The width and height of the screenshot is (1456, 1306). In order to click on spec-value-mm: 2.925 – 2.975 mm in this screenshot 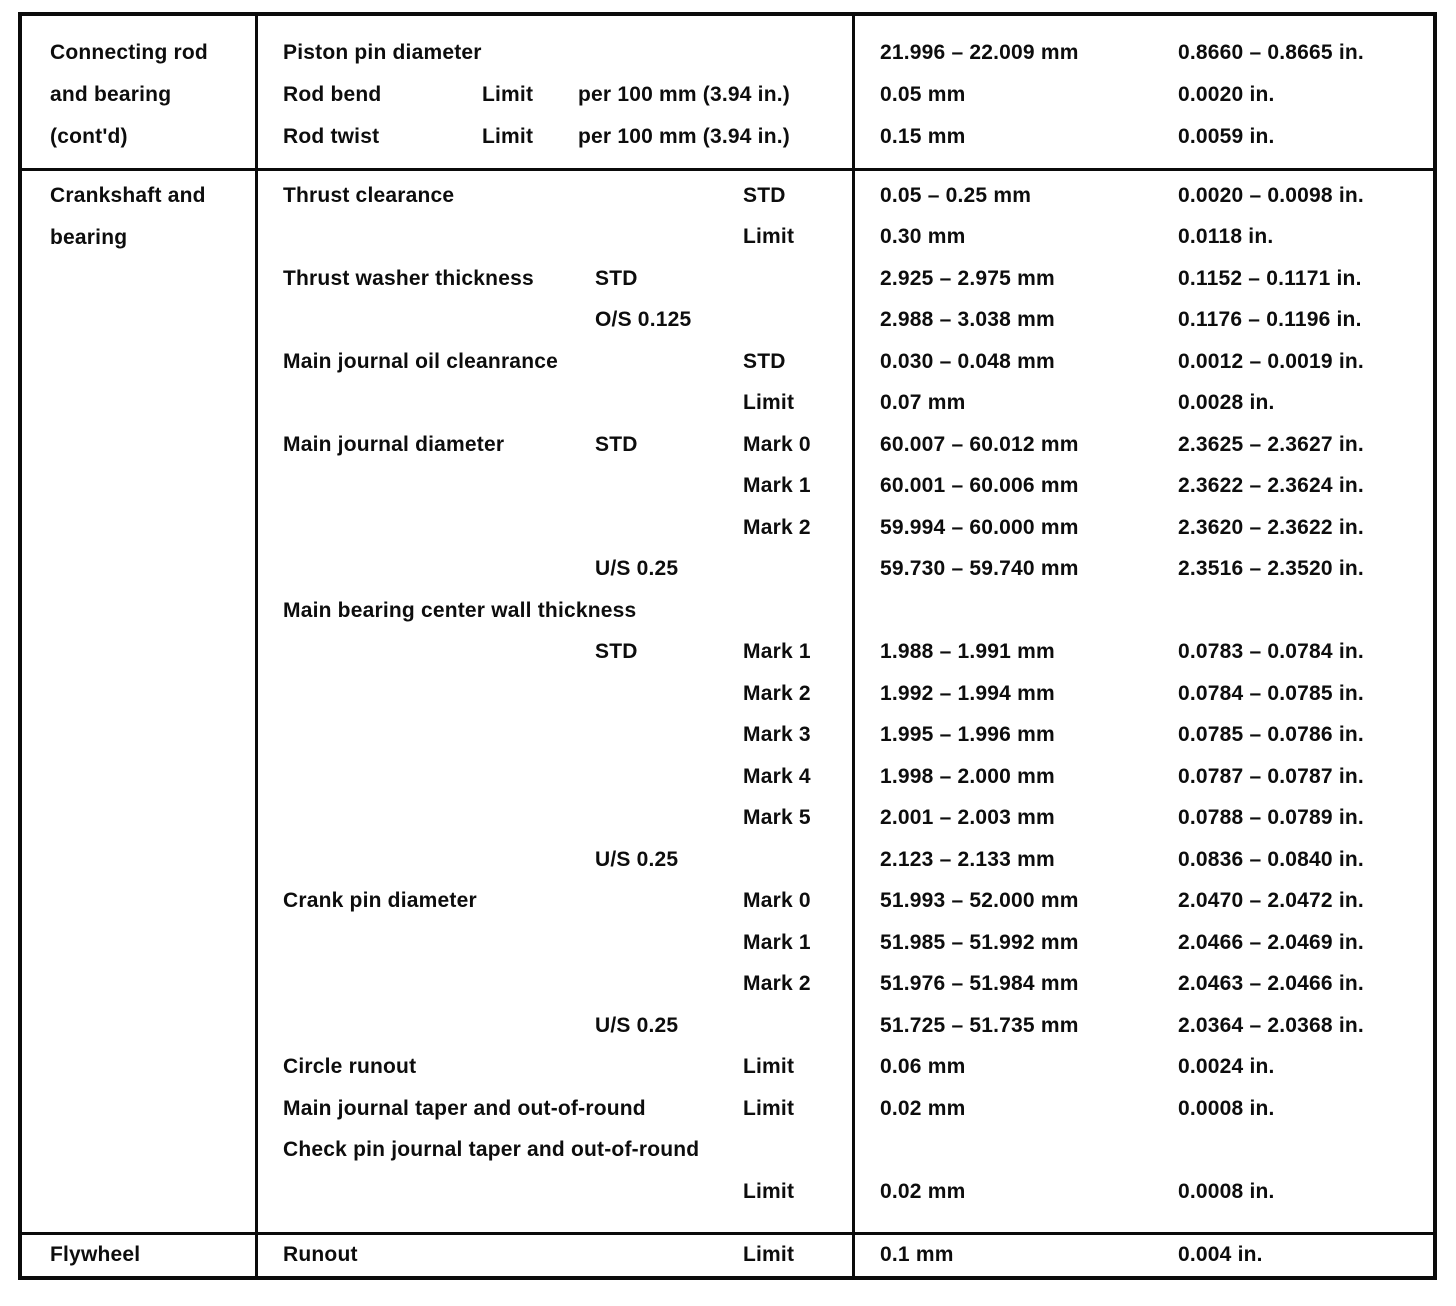, I will do `click(967, 278)`.